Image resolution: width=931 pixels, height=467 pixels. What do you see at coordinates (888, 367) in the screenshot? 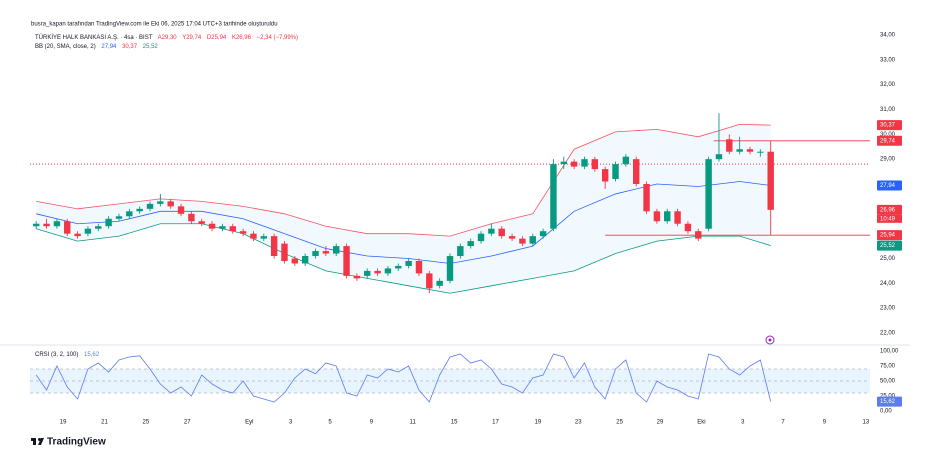
I see `y-tick-label: 75,00` at bounding box center [888, 367].